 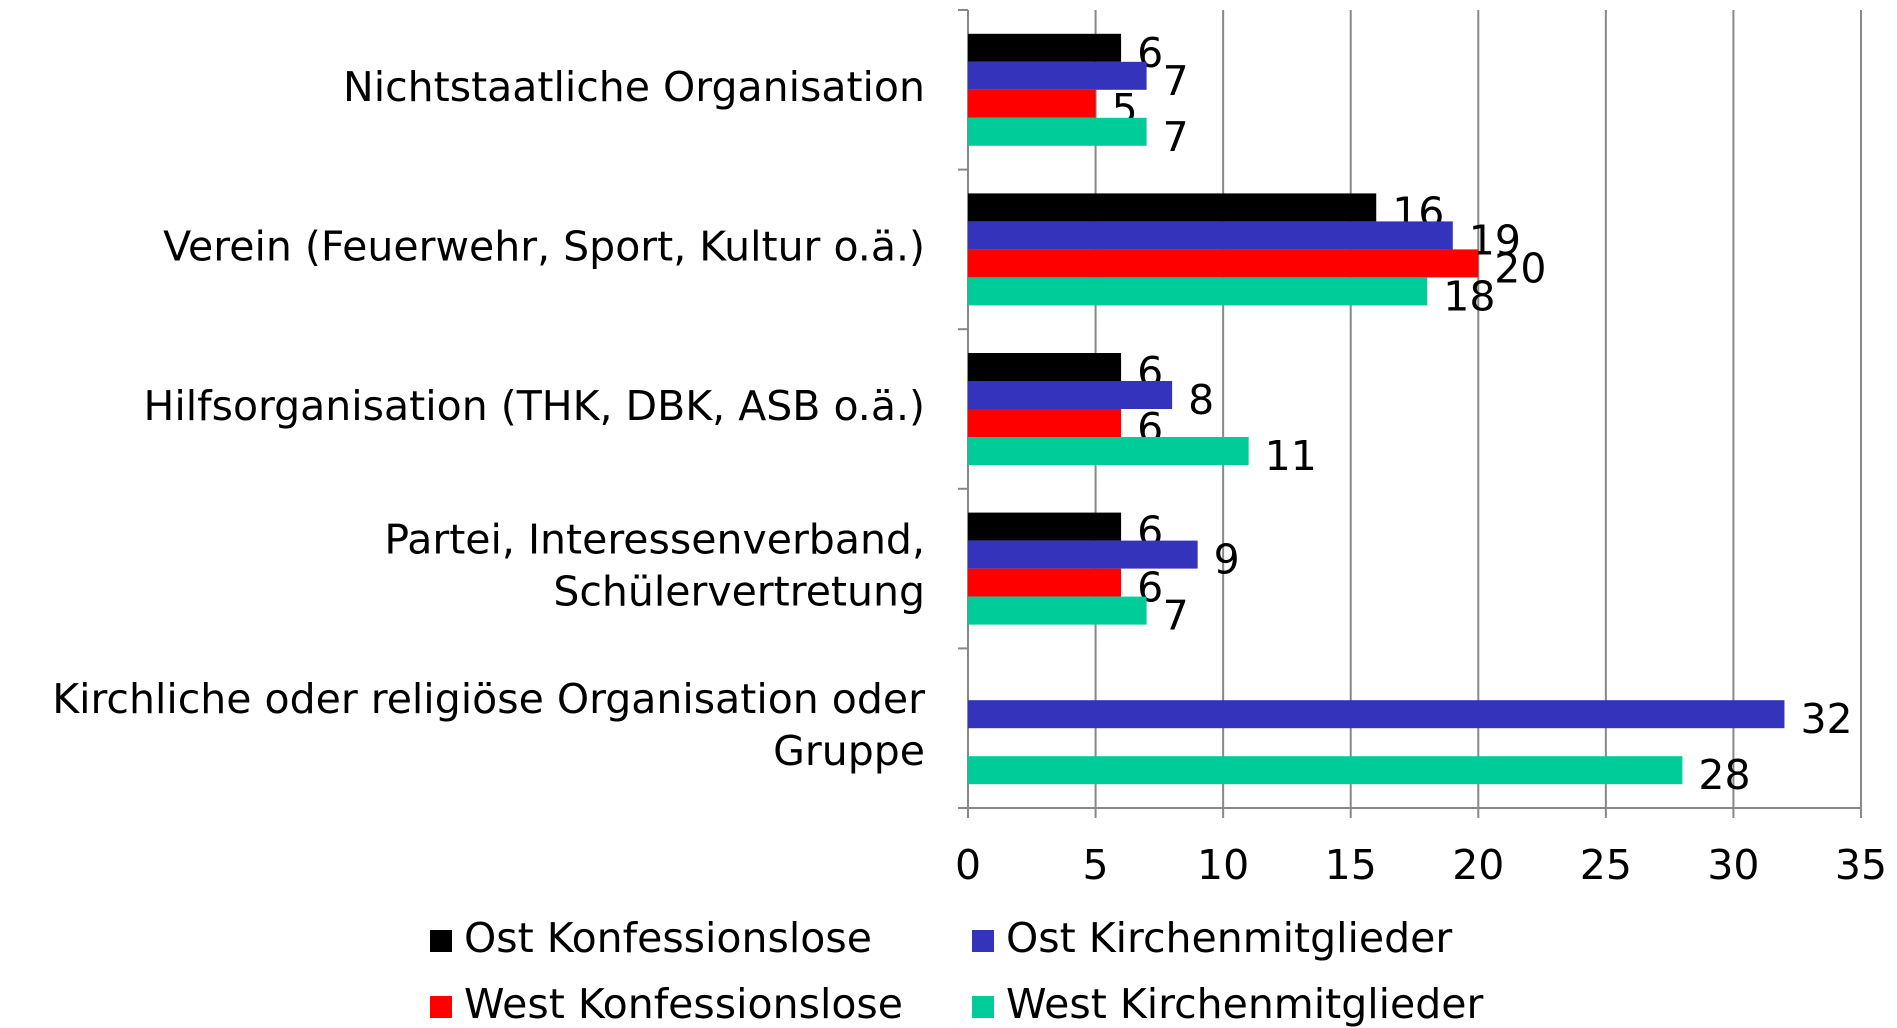 What do you see at coordinates (1201, 400) in the screenshot?
I see `data-label: 8` at bounding box center [1201, 400].